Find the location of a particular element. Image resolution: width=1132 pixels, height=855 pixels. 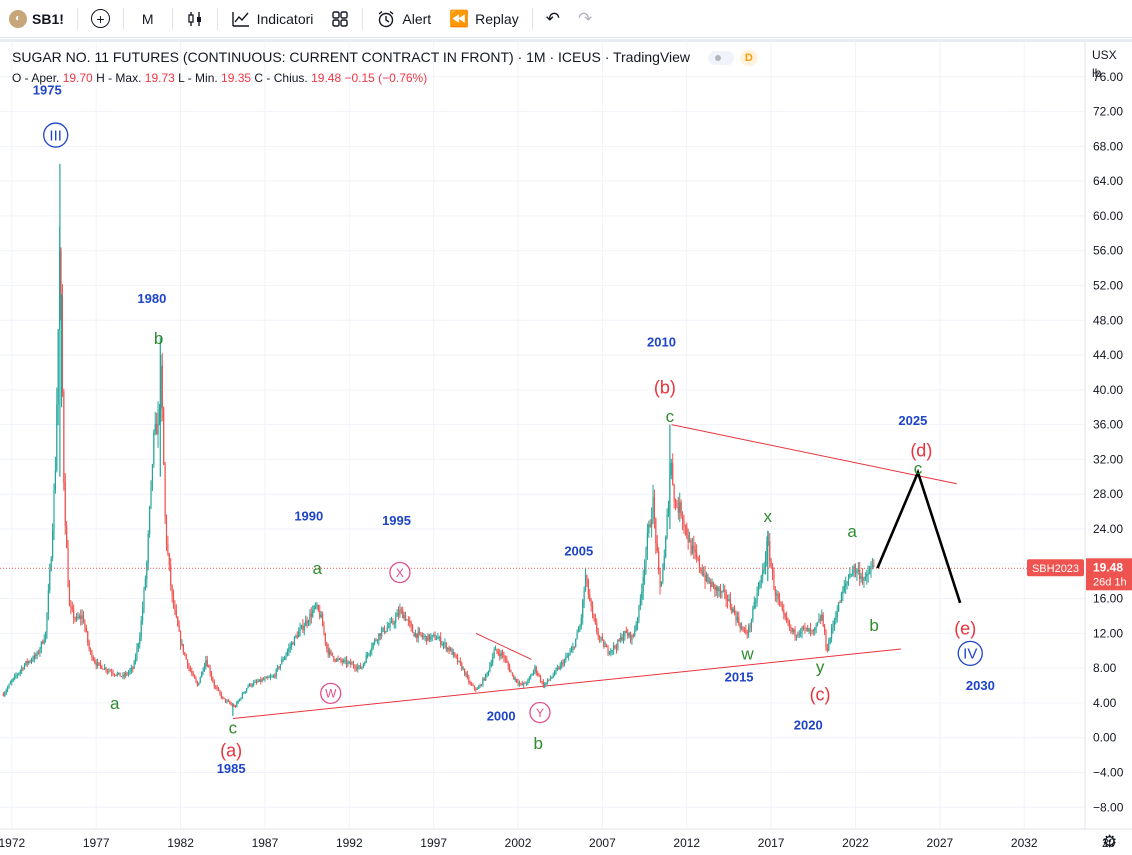

last-price-tag is located at coordinates (1109, 574).